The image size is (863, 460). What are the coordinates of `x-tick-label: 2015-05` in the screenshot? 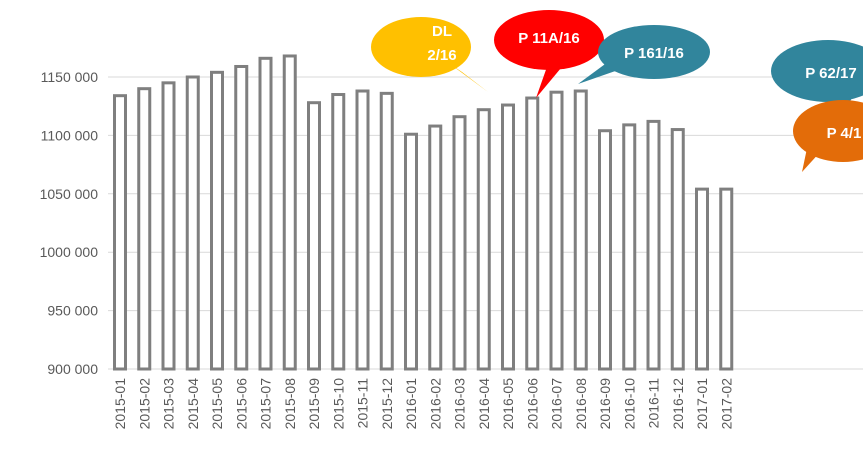 It's located at (217, 404).